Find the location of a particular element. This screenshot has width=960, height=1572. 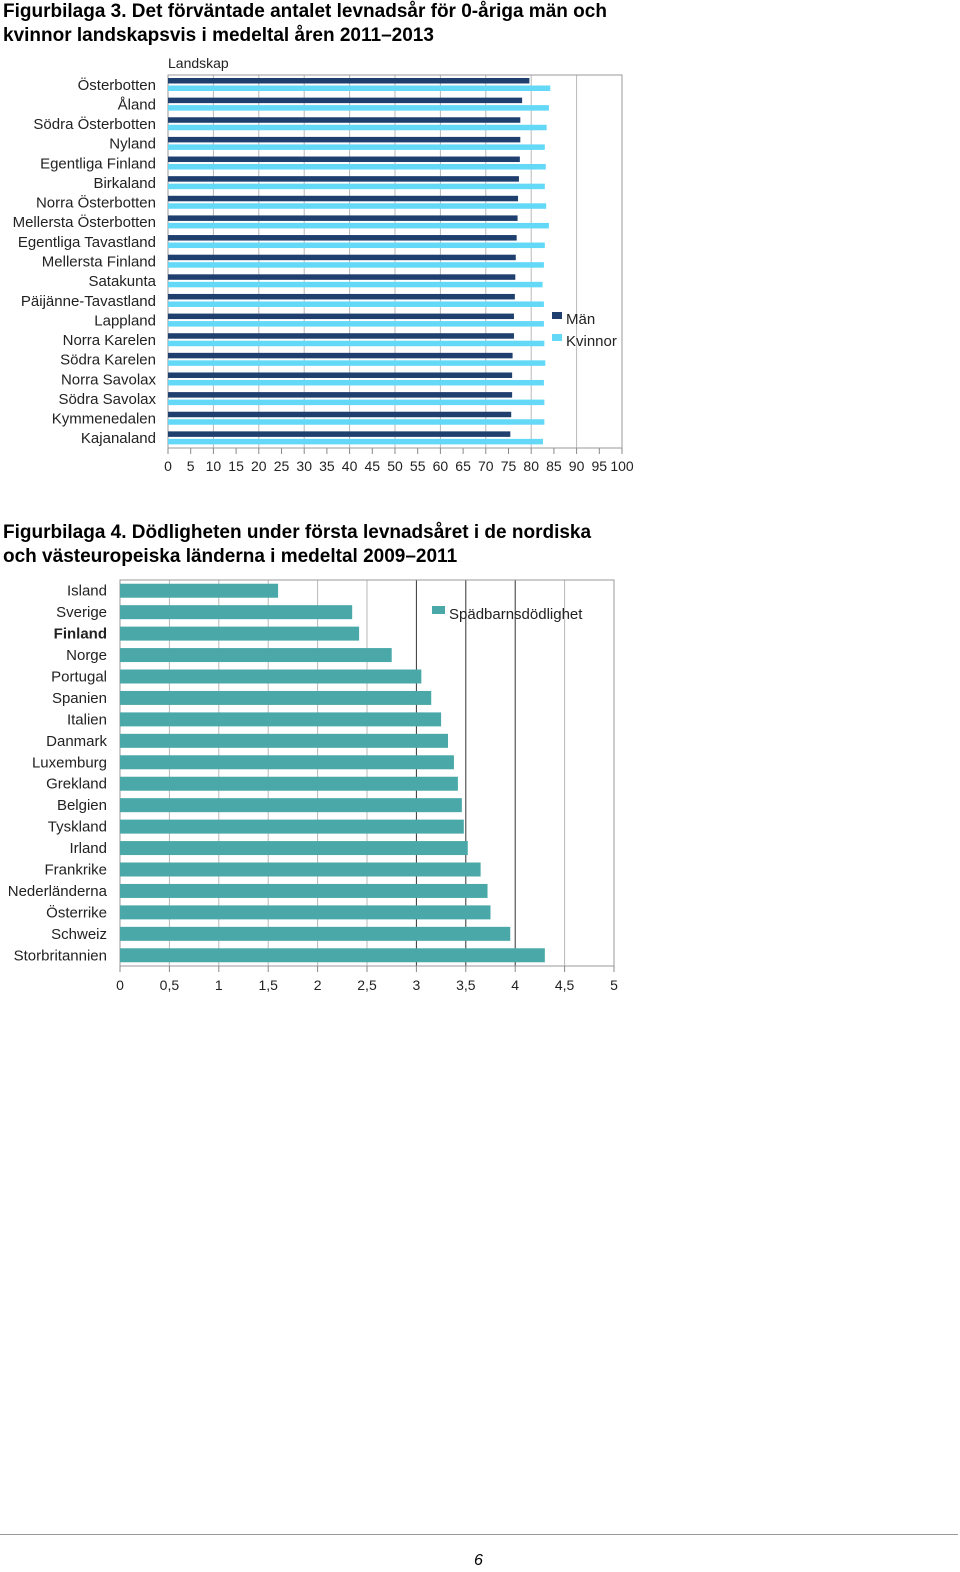

legend-label: Kvinnor is located at coordinates (591, 341).